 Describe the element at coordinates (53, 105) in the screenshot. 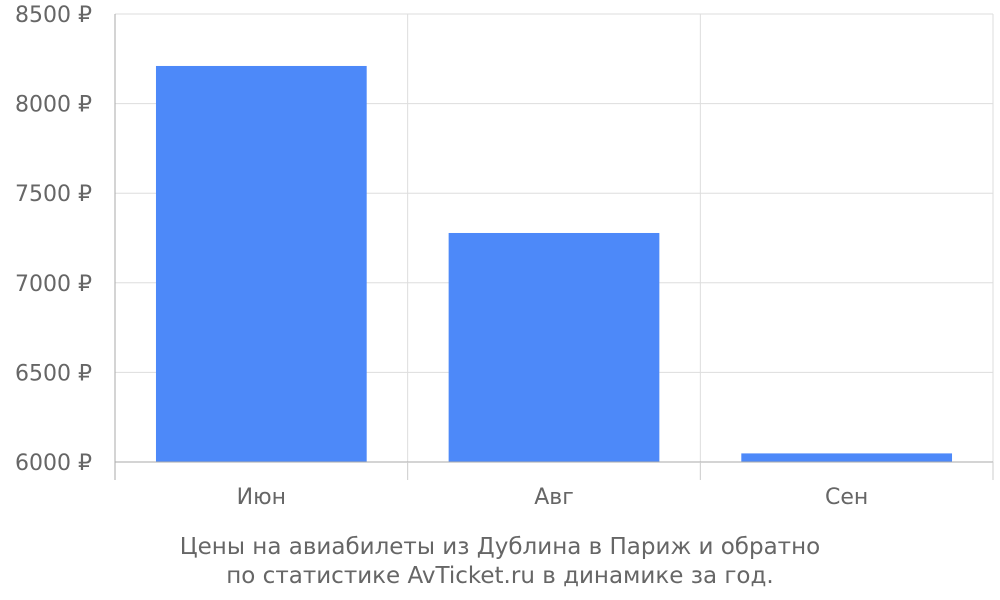

I see `y-tick-label: 8000 ₽` at that location.